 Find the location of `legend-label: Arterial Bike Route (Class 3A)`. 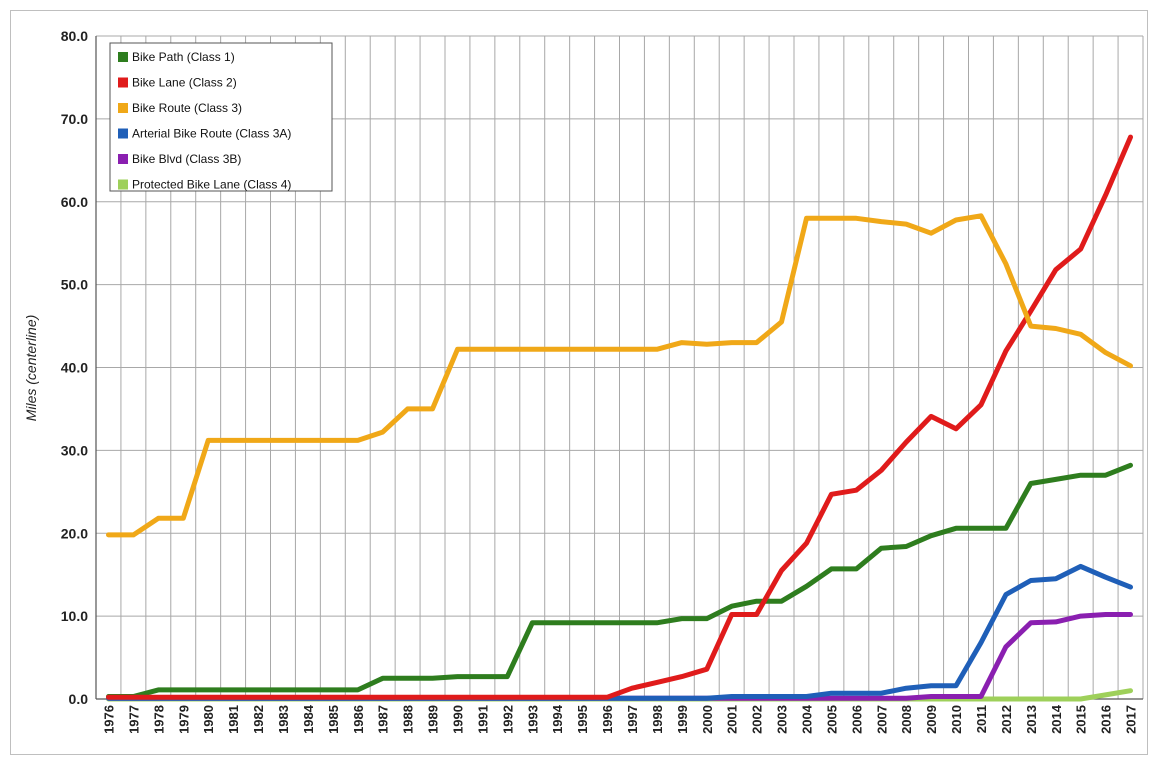

legend-label: Arterial Bike Route (Class 3A) is located at coordinates (211, 134).